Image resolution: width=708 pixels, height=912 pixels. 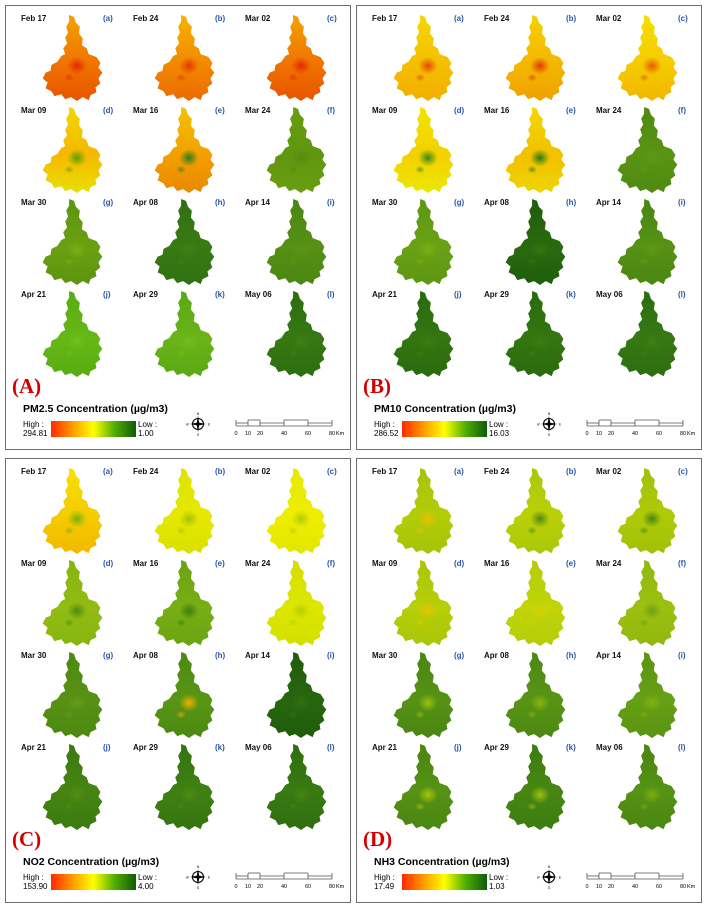 What do you see at coordinates (108, 563) in the screenshot?
I see `map-sublabel: (d)` at bounding box center [108, 563].